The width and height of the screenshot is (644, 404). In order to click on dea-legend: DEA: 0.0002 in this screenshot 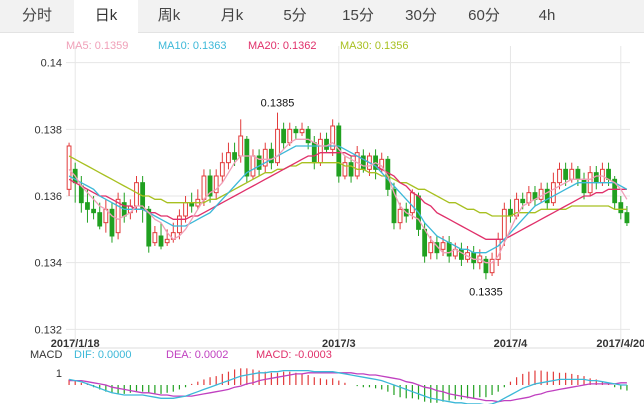, I will do `click(197, 355)`.